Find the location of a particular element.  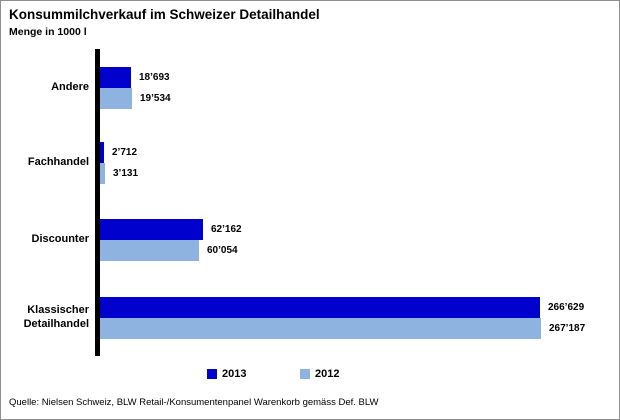

legend-swatch-2013 is located at coordinates (212, 374).